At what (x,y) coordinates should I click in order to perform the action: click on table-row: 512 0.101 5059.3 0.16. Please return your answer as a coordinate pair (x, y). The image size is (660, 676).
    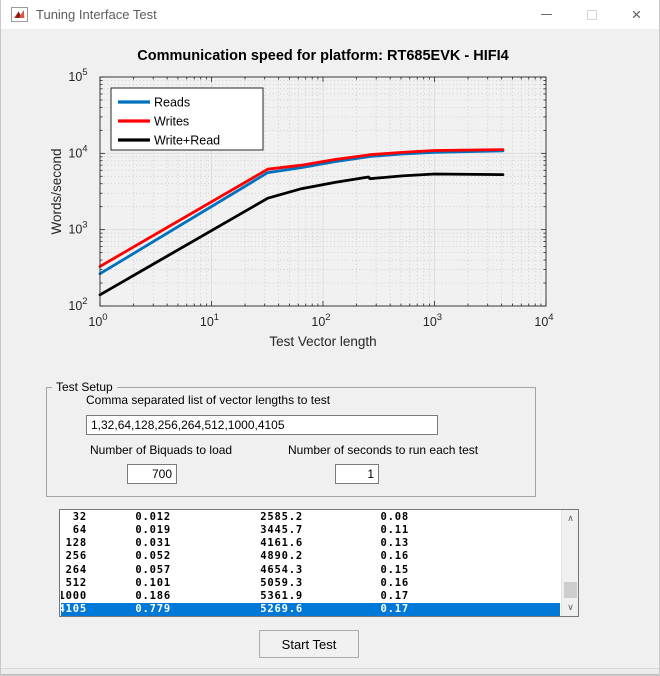
    Looking at the image, I should click on (310, 582).